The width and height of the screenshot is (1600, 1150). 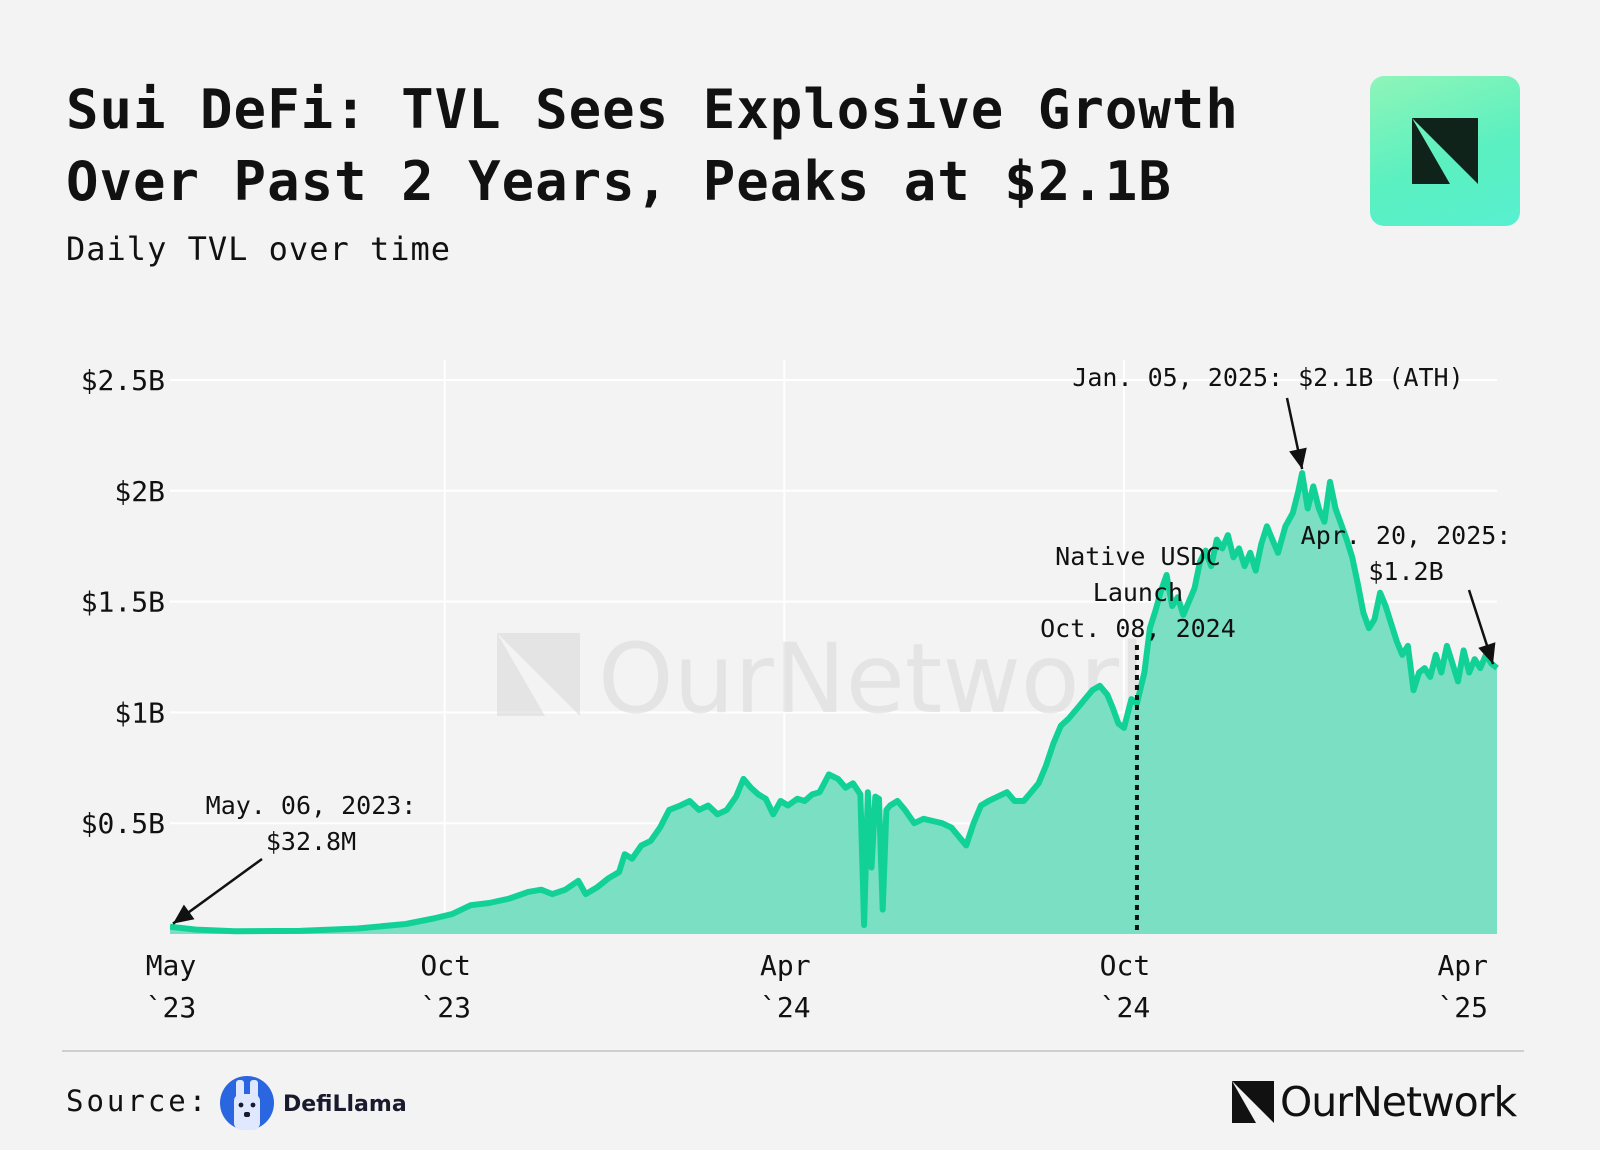 I want to click on y-tick-label: $1.5B, so click(x=123, y=602).